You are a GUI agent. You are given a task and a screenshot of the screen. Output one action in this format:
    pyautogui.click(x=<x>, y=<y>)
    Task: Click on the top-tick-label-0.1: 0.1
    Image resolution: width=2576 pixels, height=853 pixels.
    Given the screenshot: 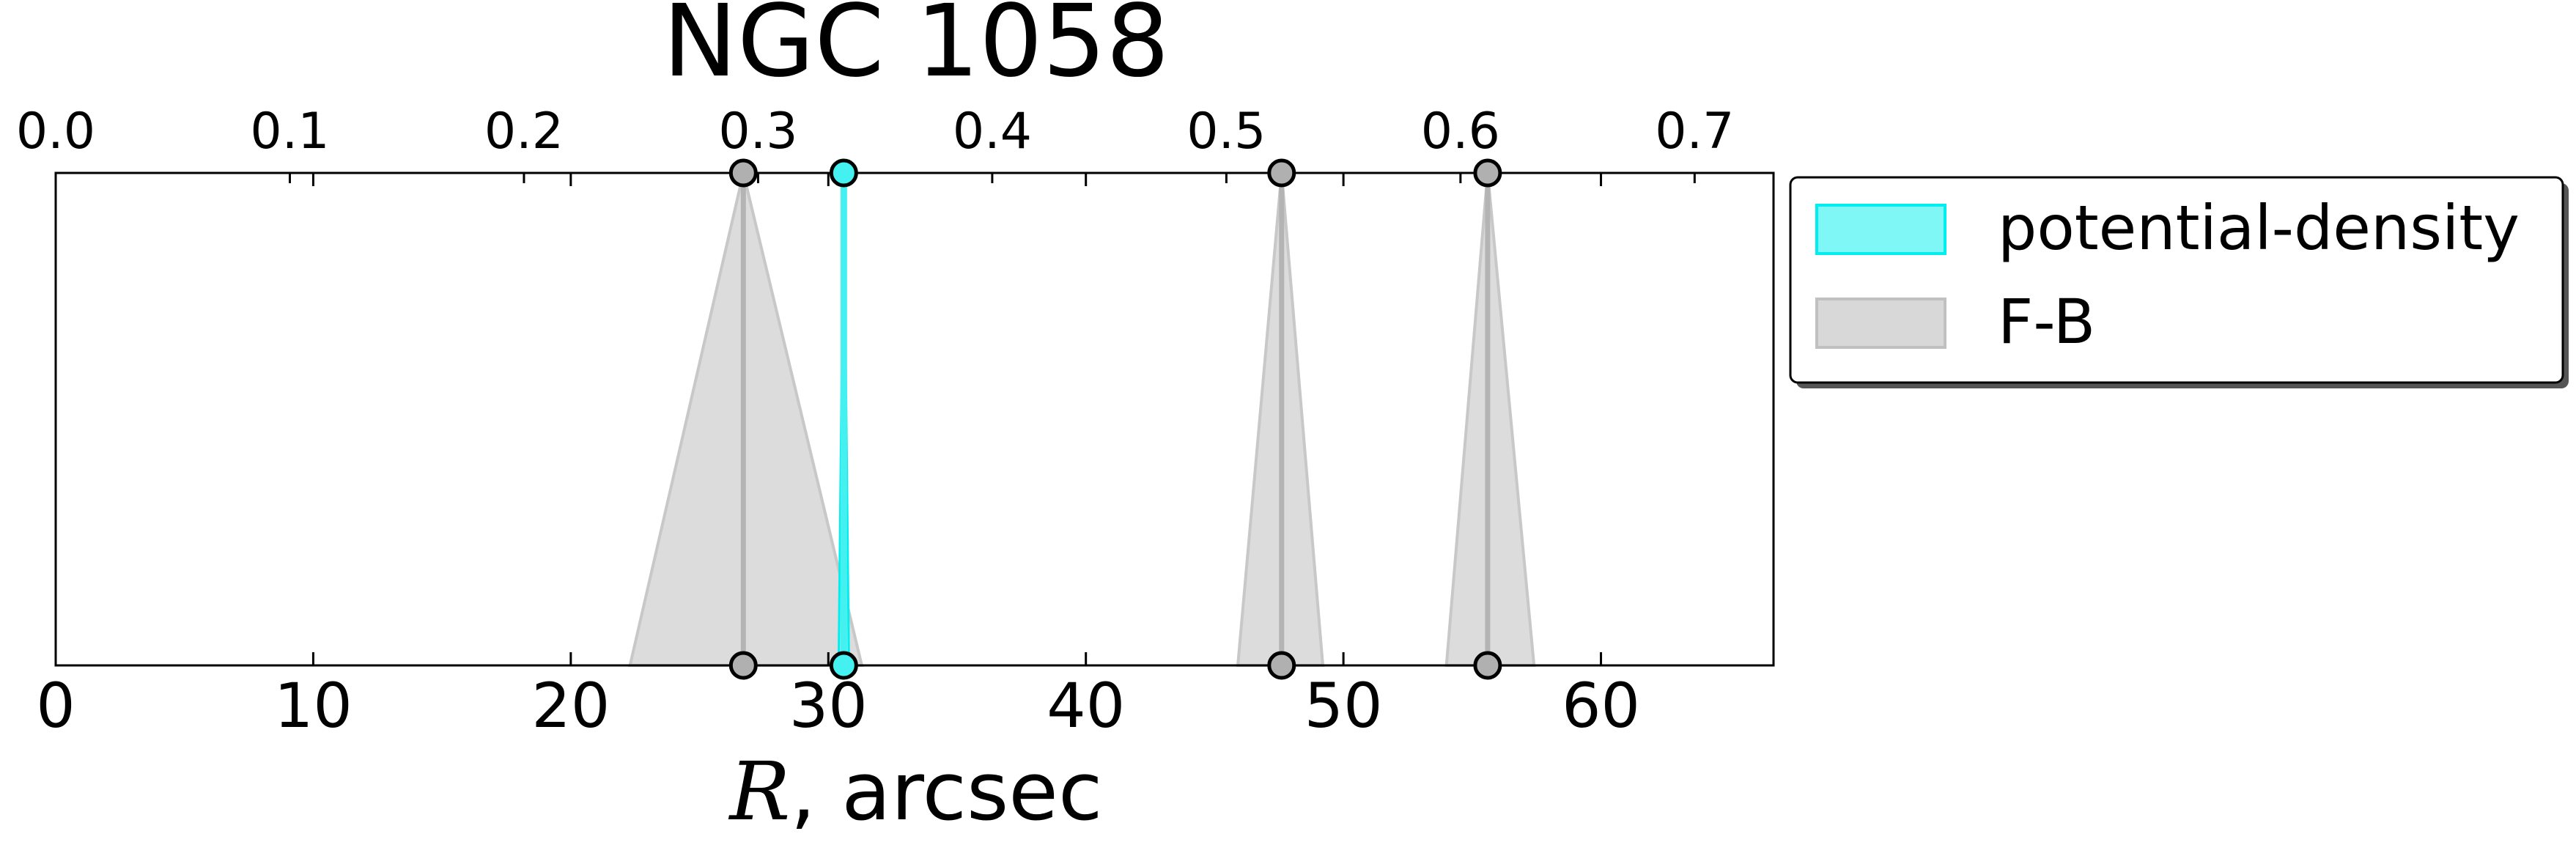 What is the action you would take?
    pyautogui.click(x=289, y=131)
    